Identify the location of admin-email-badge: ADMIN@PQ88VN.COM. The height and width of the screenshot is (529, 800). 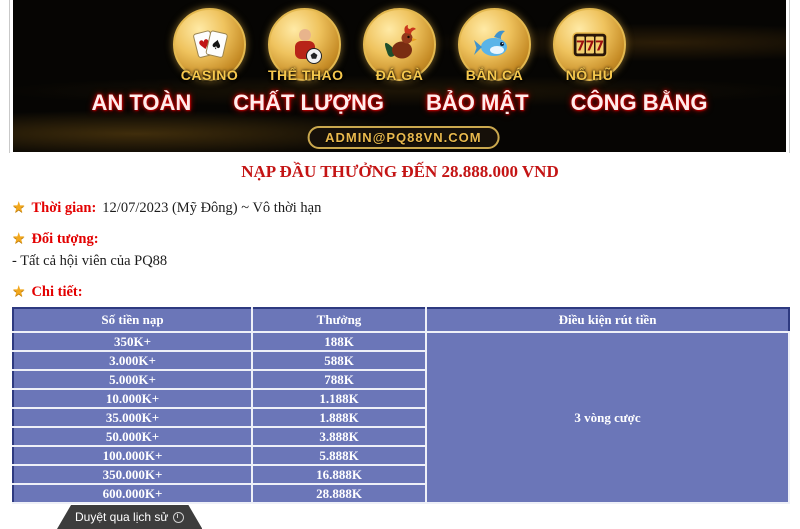
(403, 137).